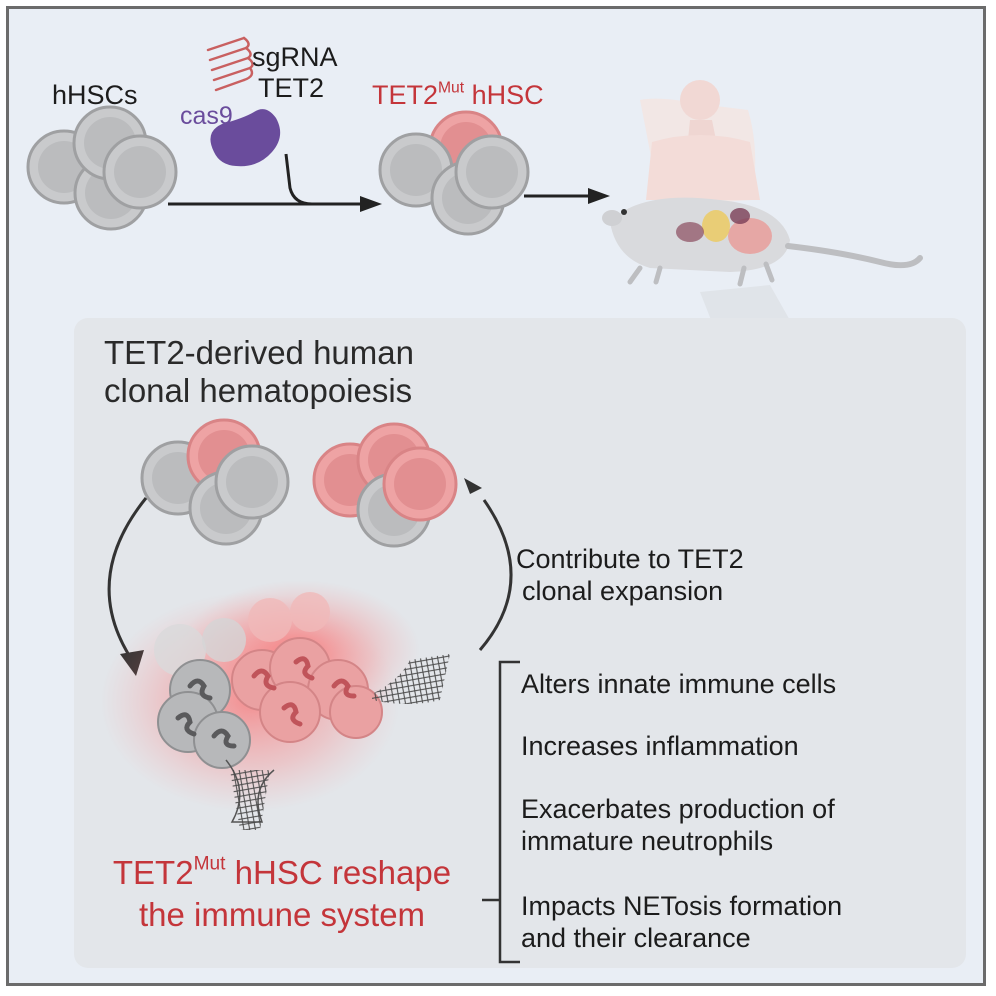 This screenshot has height=996, width=996. Describe the element at coordinates (660, 746) in the screenshot. I see `effect-2: Increases inflammation` at that location.